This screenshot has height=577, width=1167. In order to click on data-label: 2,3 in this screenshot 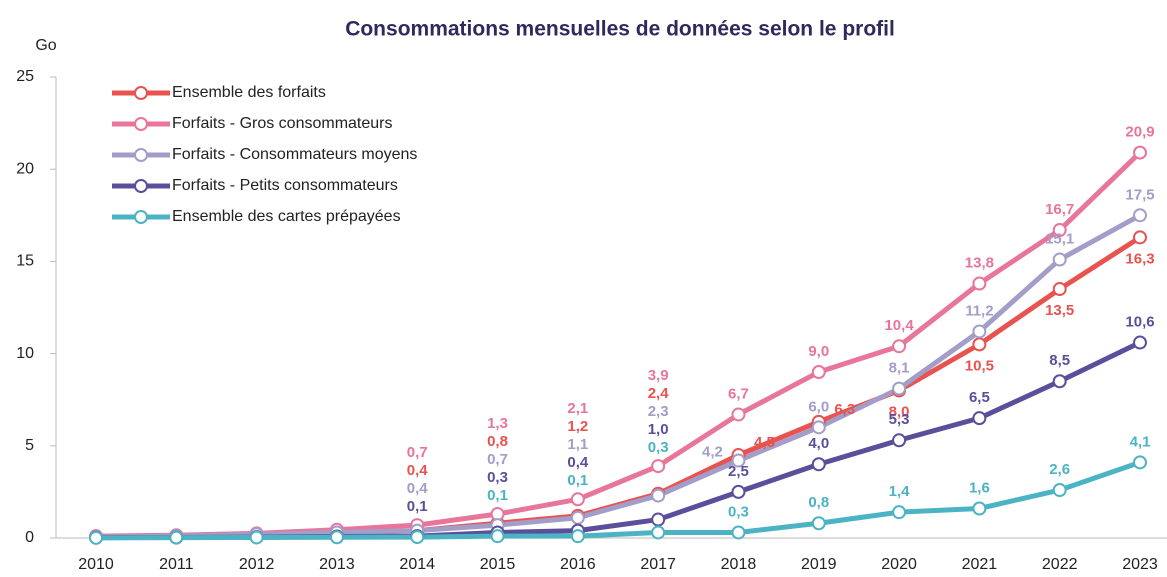, I will do `click(658, 411)`.